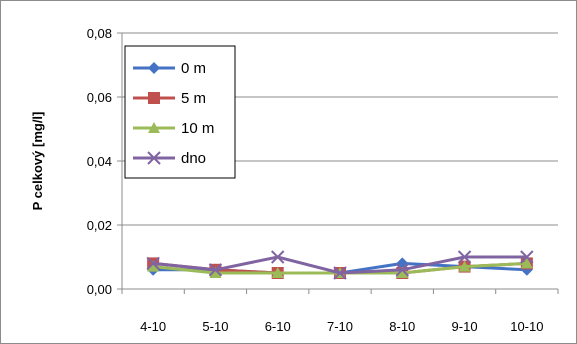  I want to click on x-tick-label: 4-10, so click(153, 326).